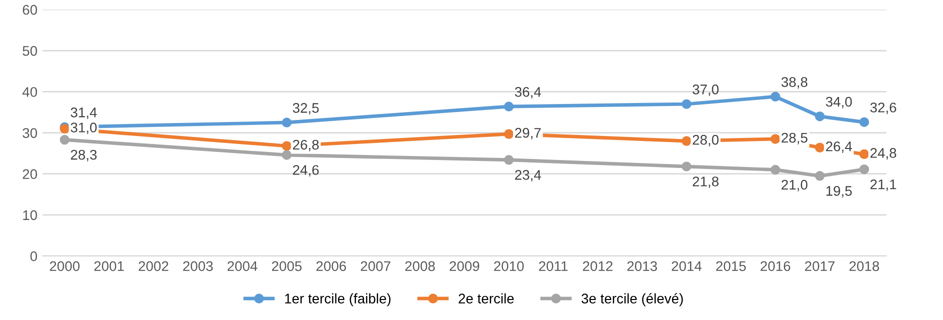 The height and width of the screenshot is (320, 943). I want to click on x-tick-label: 2006, so click(331, 266).